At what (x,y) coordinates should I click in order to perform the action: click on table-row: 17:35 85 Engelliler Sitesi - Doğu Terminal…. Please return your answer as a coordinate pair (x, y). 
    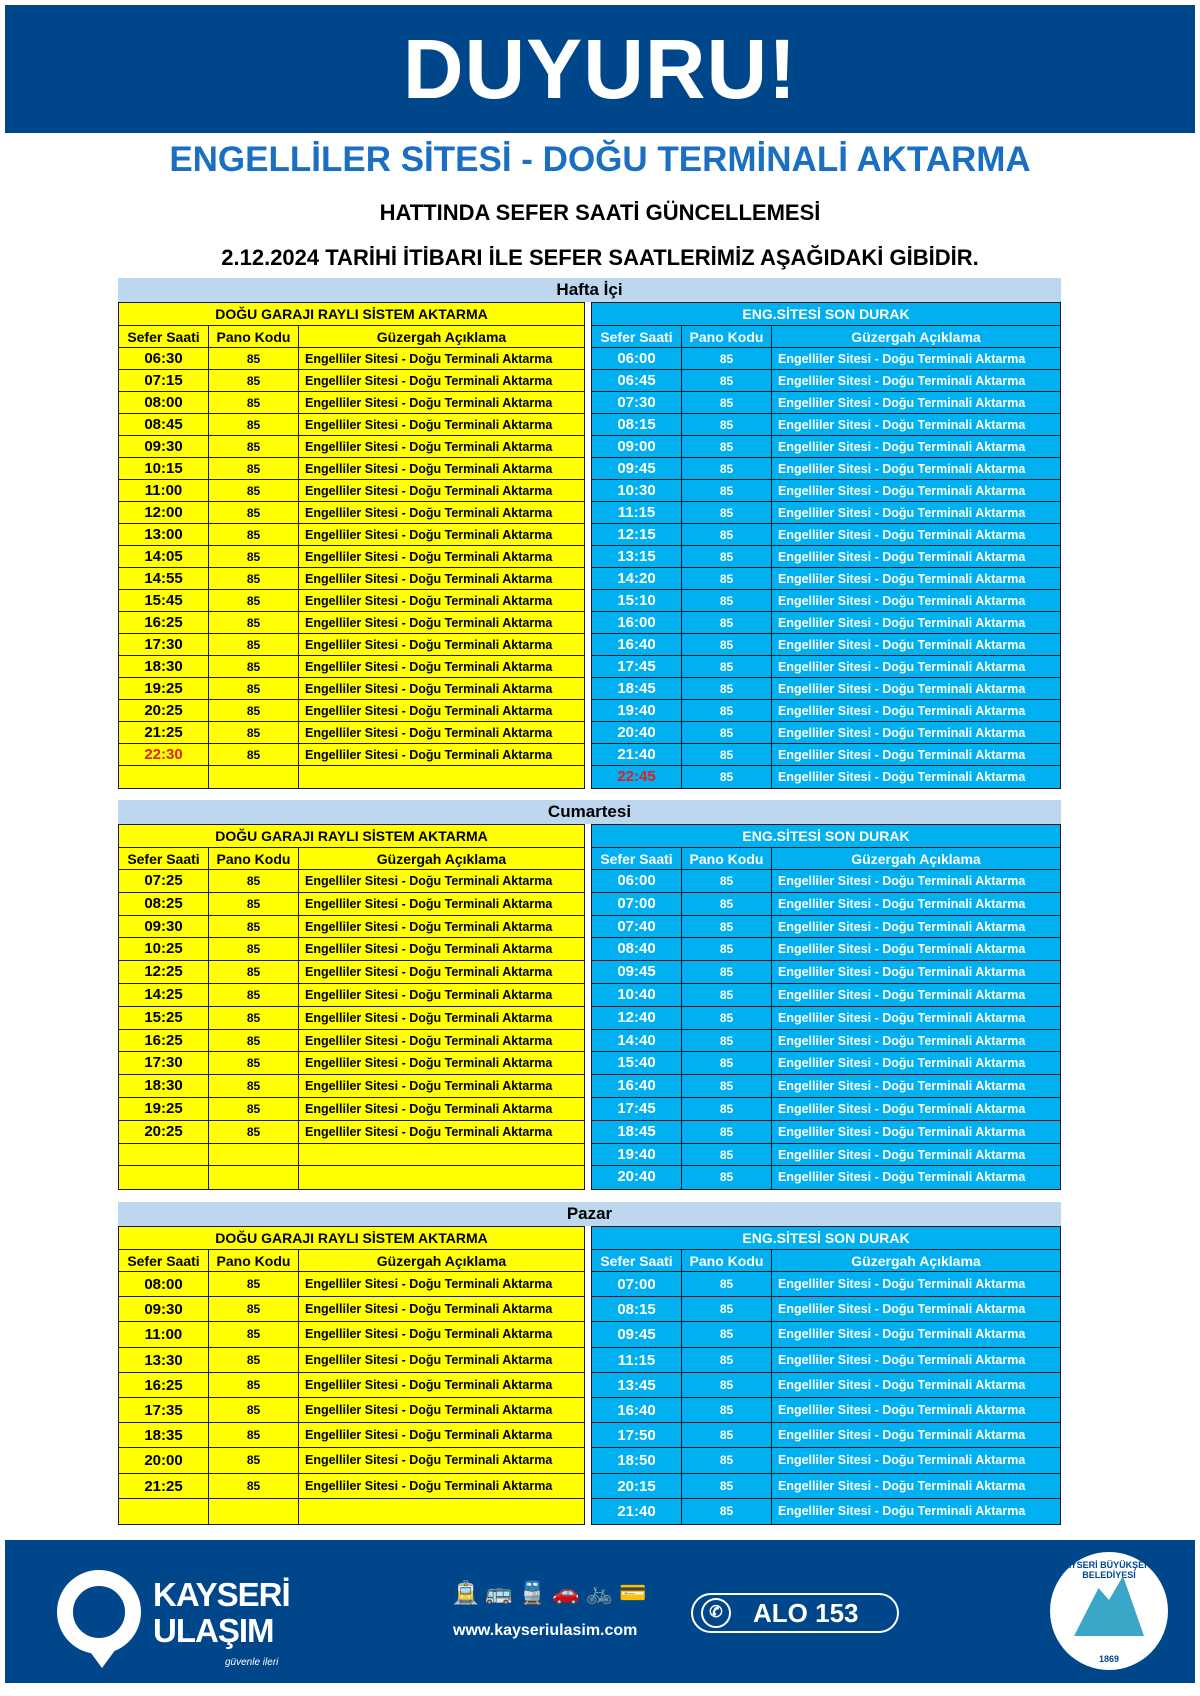
    Looking at the image, I should click on (351, 1410).